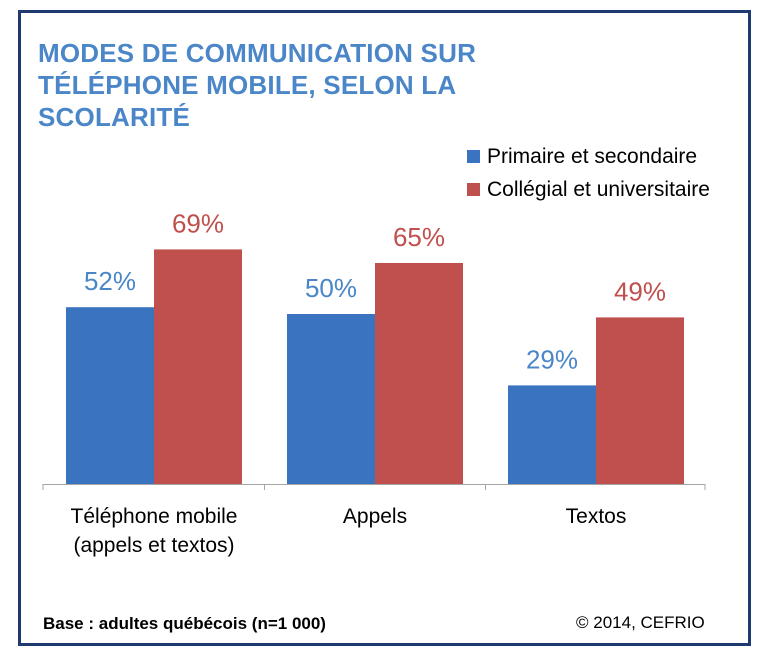 The image size is (773, 660). Describe the element at coordinates (153, 545) in the screenshot. I see `category-label-1-line-2: (appels et textos)` at that location.